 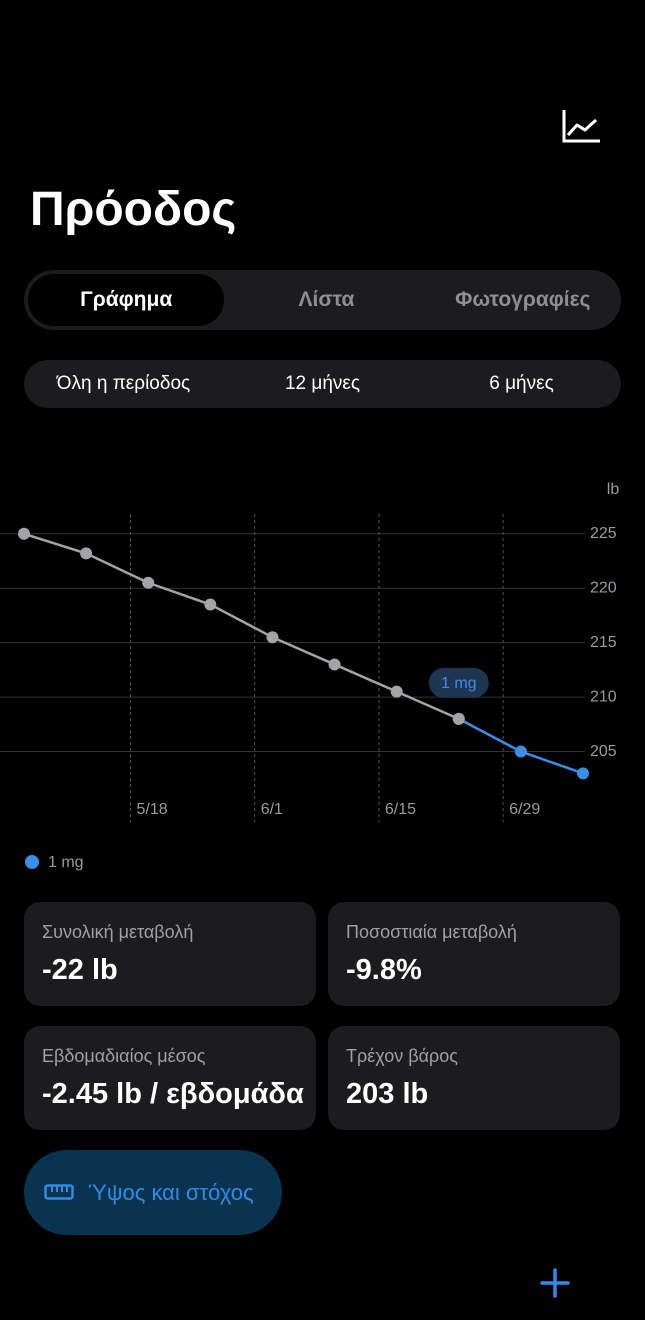 I want to click on legend-label: 1 mg, so click(x=66, y=862).